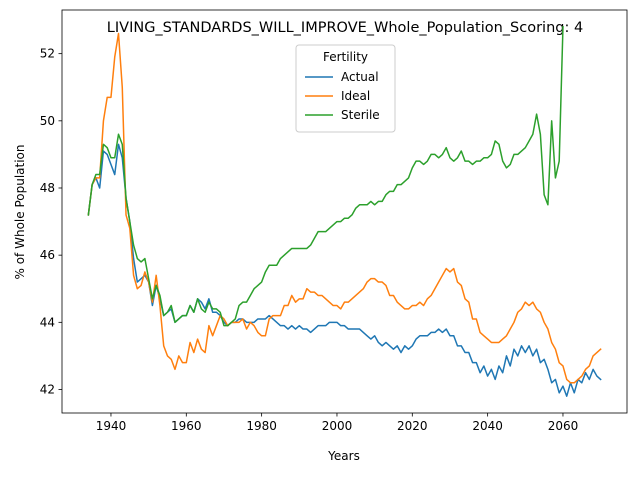 The image size is (640, 480). I want to click on x-axis: 1940 1960 1980 2000 2020 2040 2060, so click(337, 423).